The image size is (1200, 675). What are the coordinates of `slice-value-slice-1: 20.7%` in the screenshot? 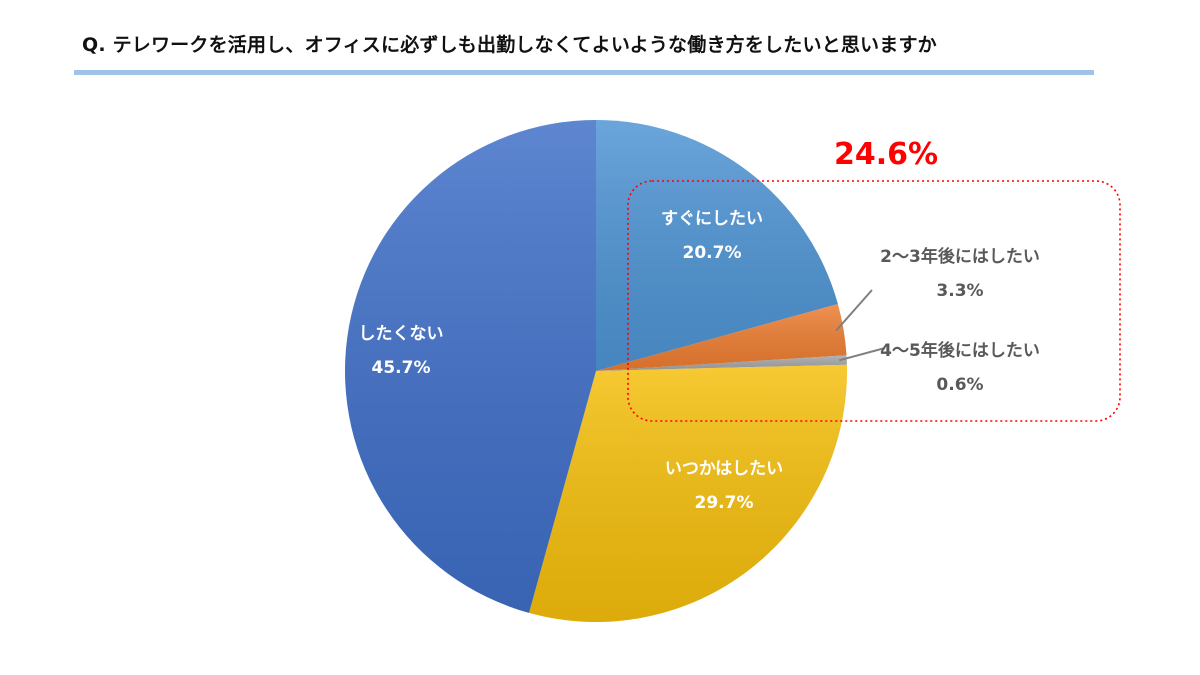 It's located at (712, 253).